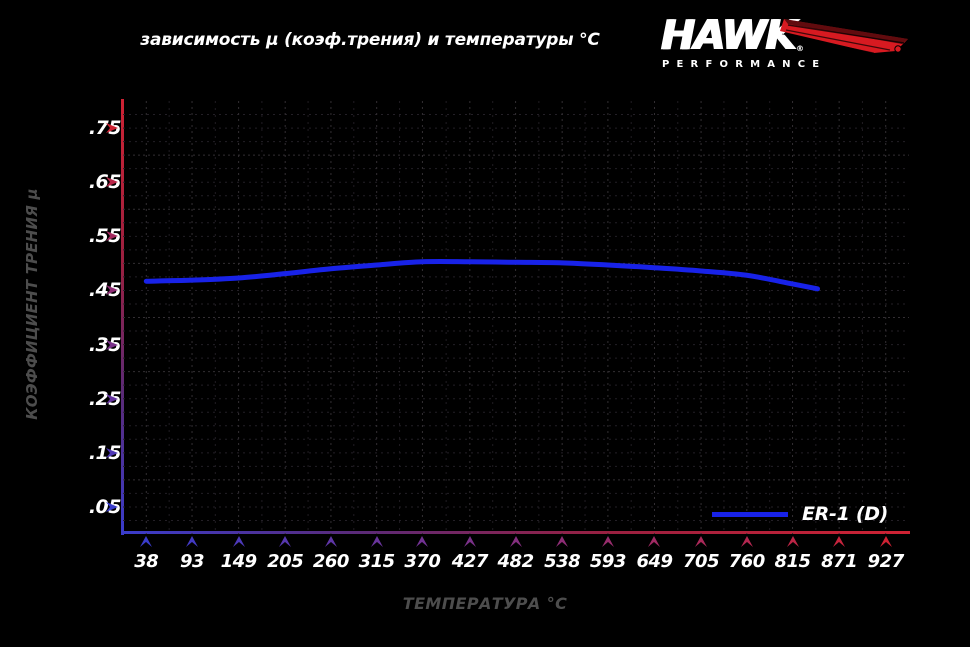 This screenshot has width=970, height=647. I want to click on y-tick-label: .55, so click(105, 236).